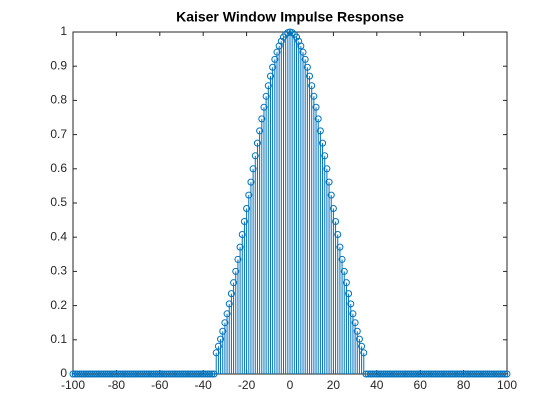 This screenshot has height=420, width=560. What do you see at coordinates (290, 385) in the screenshot?
I see `x-tick-label: 0` at bounding box center [290, 385].